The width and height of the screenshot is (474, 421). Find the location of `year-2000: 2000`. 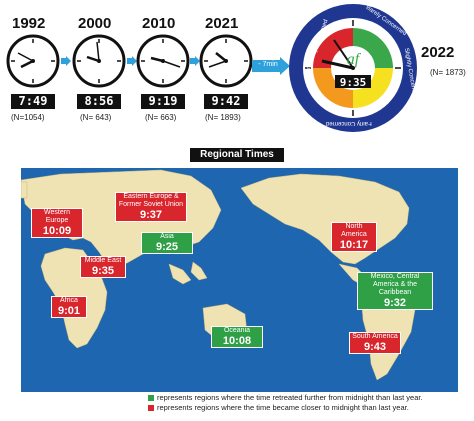

year-2000: 2000 is located at coordinates (95, 23).